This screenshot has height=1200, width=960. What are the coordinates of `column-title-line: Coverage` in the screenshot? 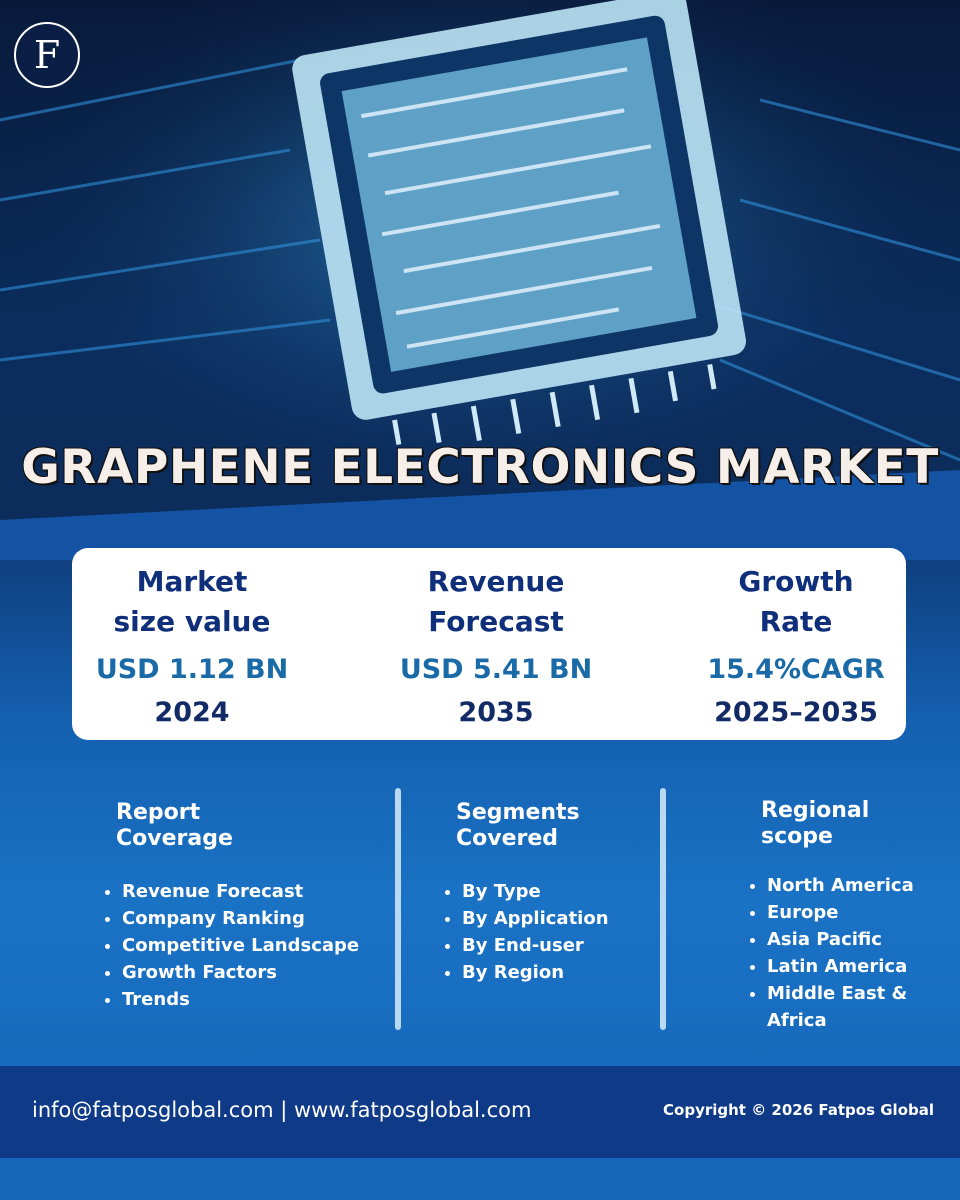 It's located at (174, 838).